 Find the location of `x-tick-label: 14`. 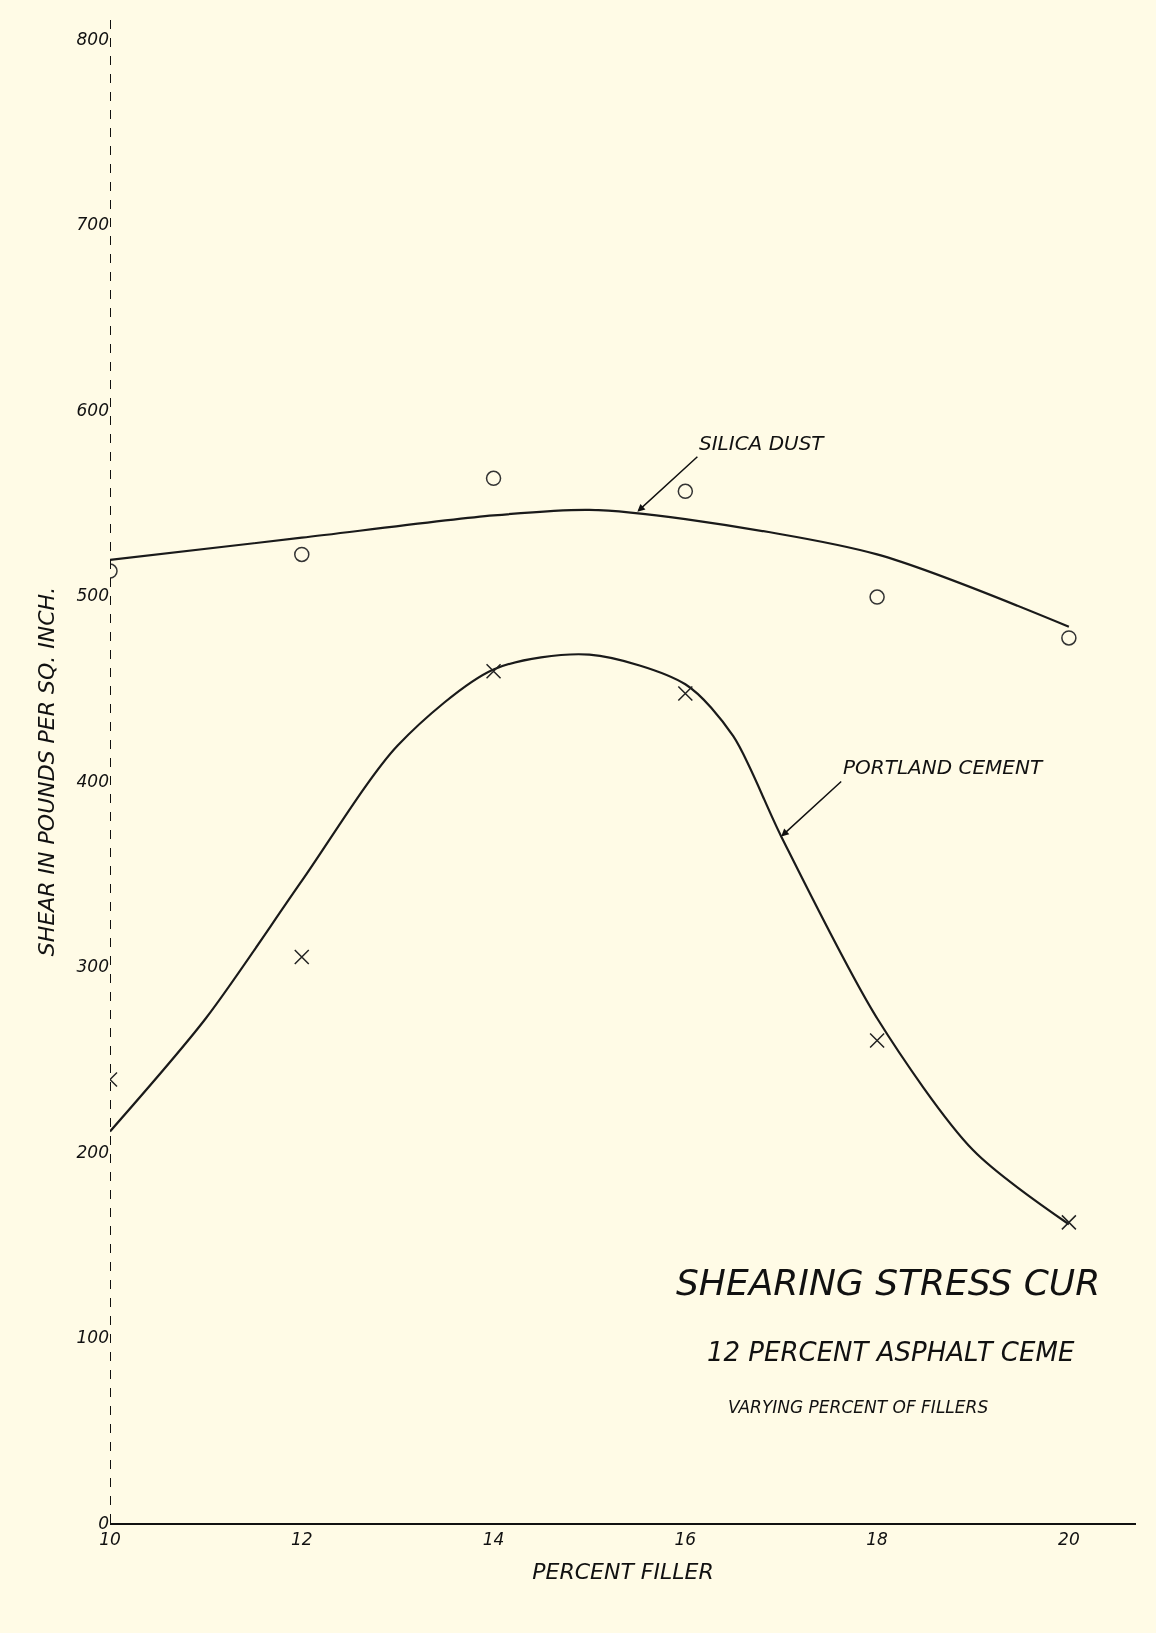

x-tick-label: 14 is located at coordinates (493, 1539).